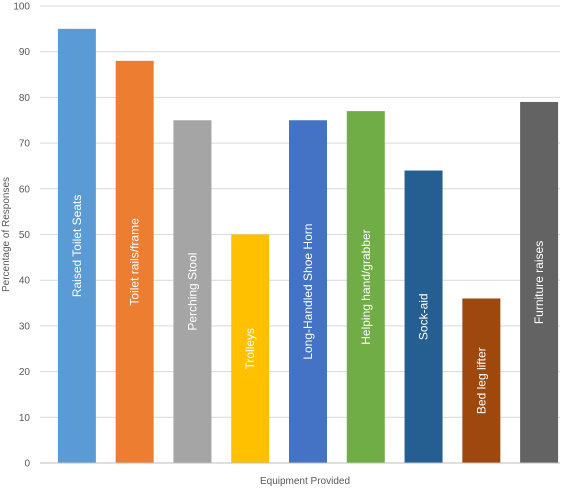  What do you see at coordinates (25, 98) in the screenshot?
I see `y-tick-label: 80` at bounding box center [25, 98].